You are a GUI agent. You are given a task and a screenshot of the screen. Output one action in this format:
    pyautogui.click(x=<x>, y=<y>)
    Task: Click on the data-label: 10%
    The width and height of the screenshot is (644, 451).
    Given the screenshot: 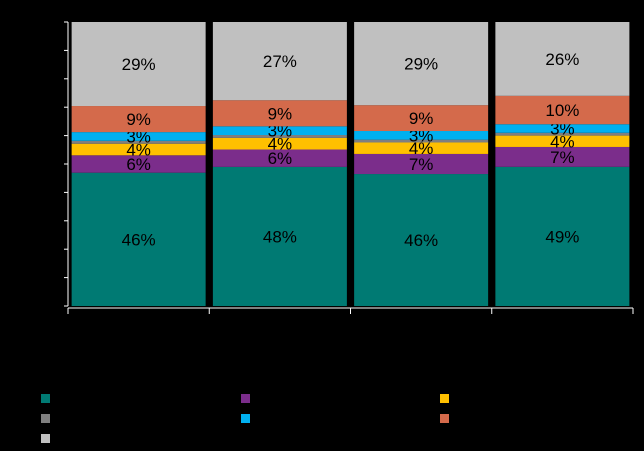 What is the action you would take?
    pyautogui.click(x=562, y=110)
    